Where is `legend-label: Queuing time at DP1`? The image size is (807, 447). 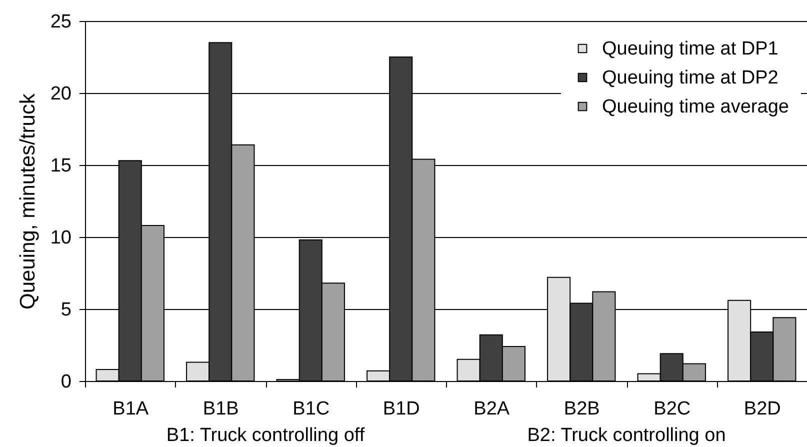 legend-label: Queuing time at DP1 is located at coordinates (690, 49).